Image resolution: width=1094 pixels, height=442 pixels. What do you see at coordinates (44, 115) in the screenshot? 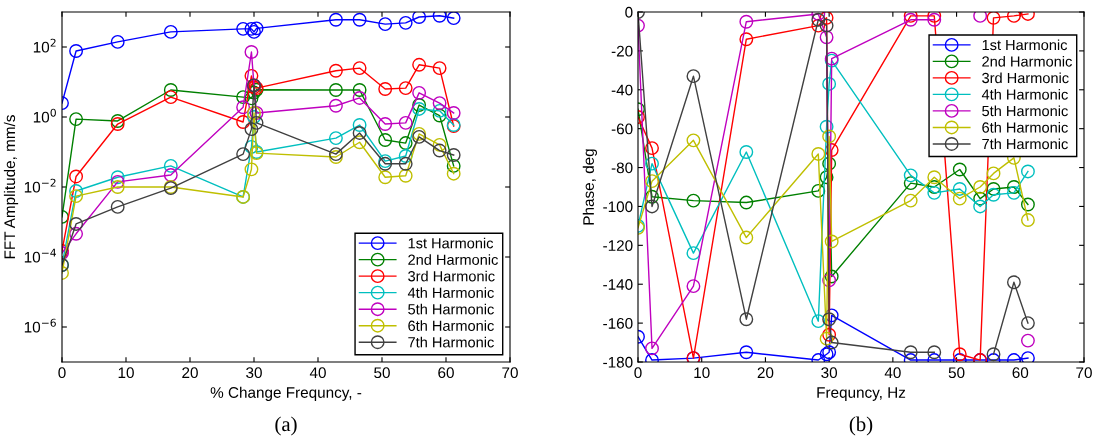
I see `y-tick-label: 10$^{0}$` at bounding box center [44, 115].